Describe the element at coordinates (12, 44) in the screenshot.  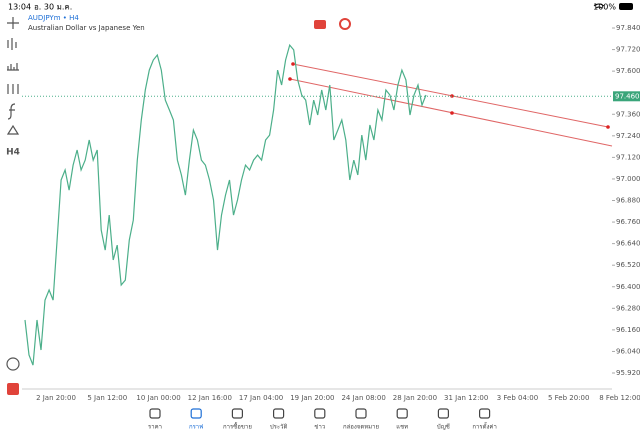
I see `candles-tool` at that location.